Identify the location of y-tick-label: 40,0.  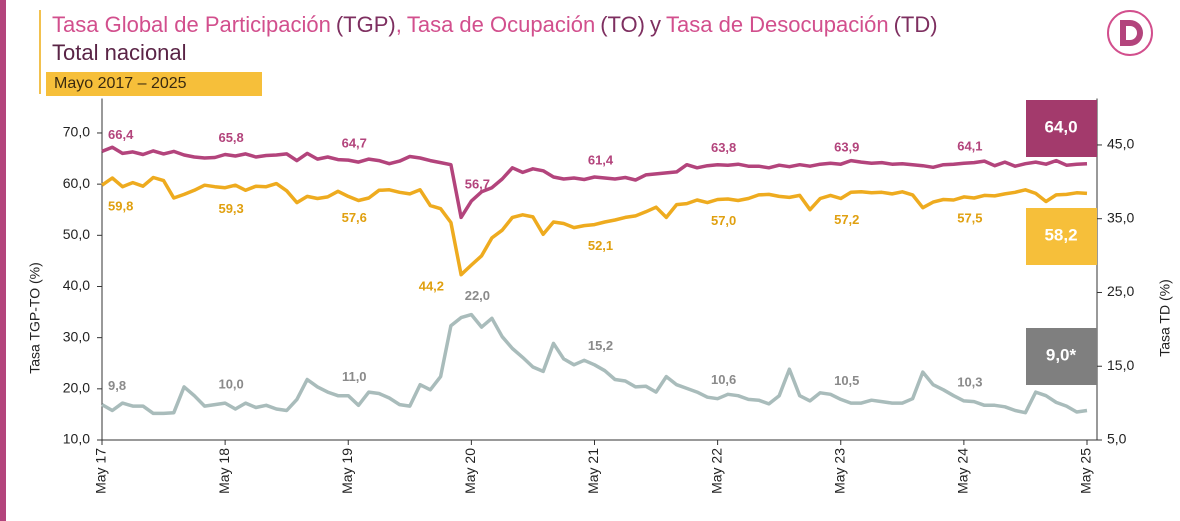
(76, 285).